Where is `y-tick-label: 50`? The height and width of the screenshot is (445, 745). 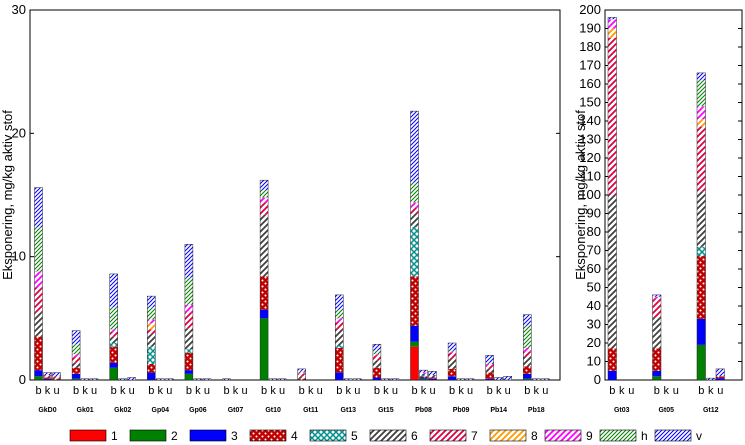
y-tick-label: 50 is located at coordinates (594, 287).